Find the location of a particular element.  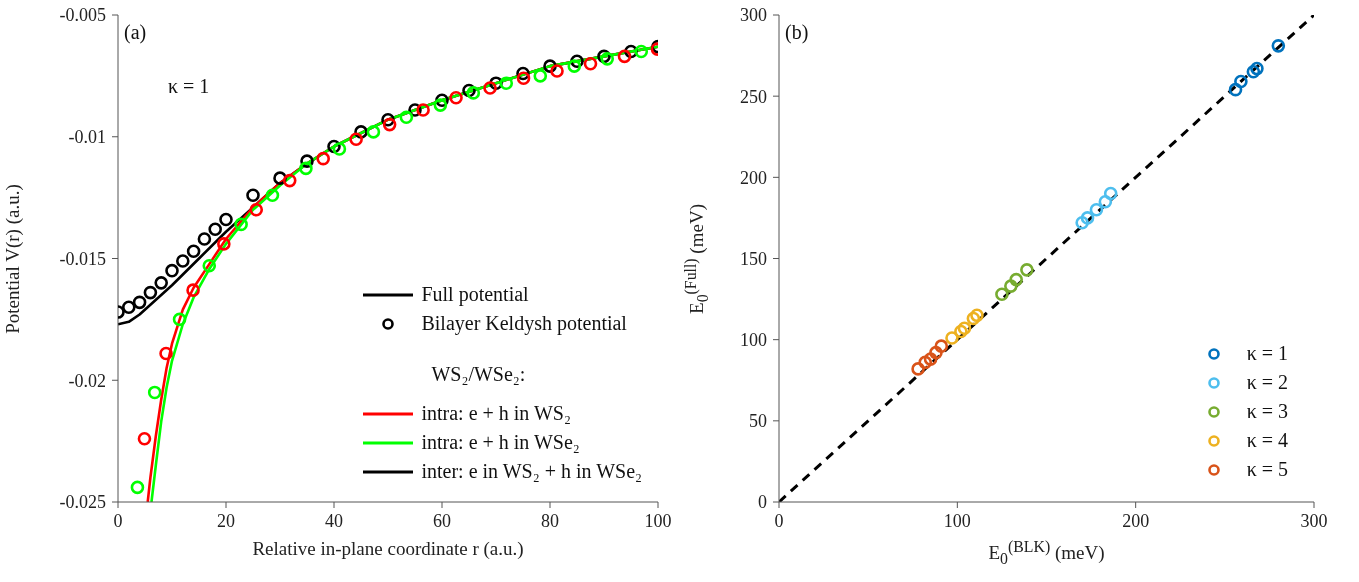

x-tick-label: 80 is located at coordinates (550, 520).